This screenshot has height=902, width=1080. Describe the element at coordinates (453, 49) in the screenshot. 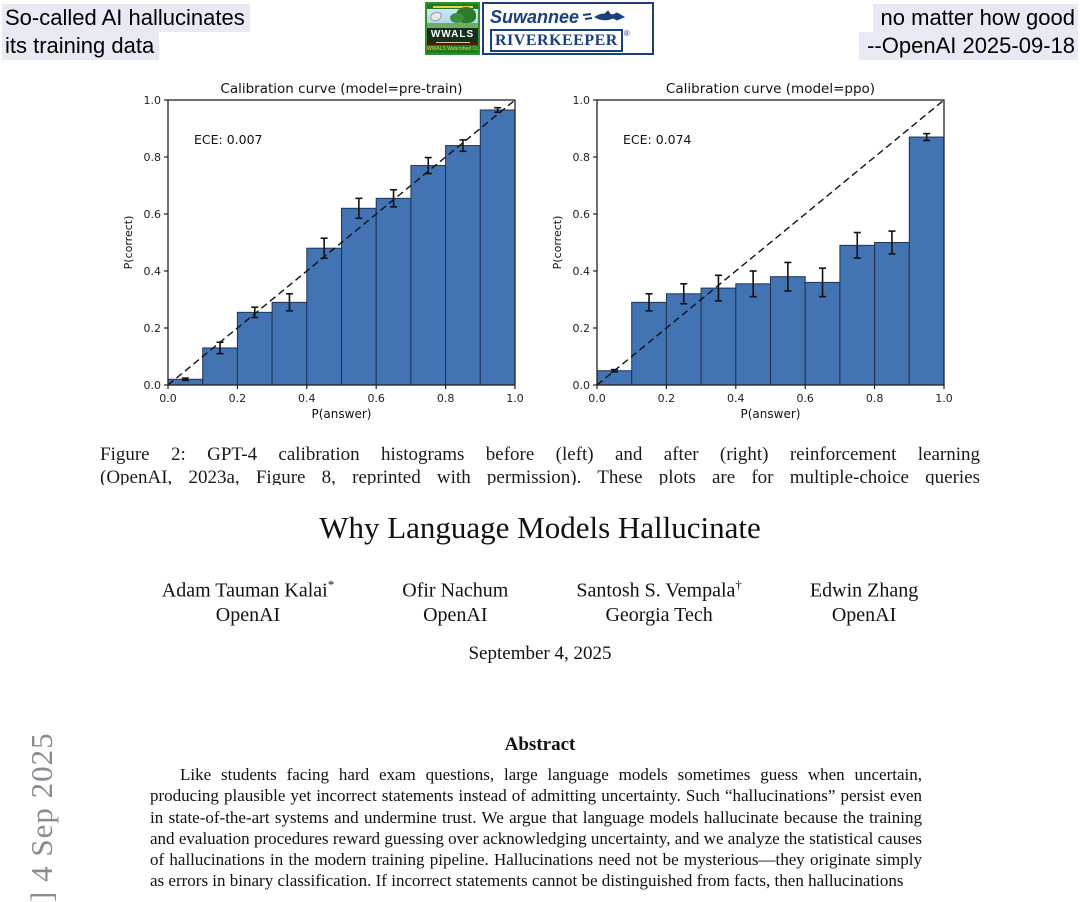

I see `wwals-coalition-text: WWALS Watershed Coalition` at that location.